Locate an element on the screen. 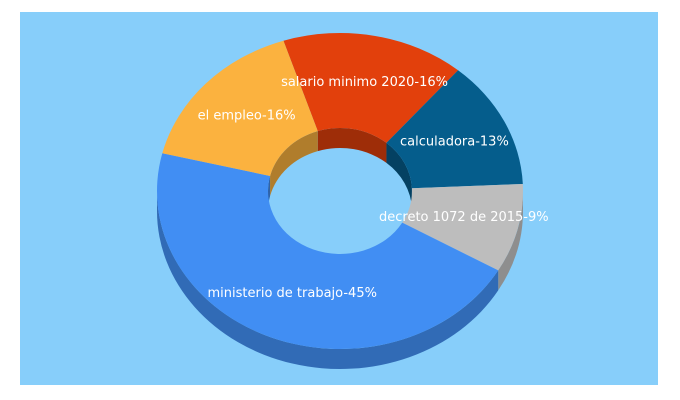 Image resolution: width=680 pixels, height=400 pixels. slice-label: decreto 1072 de 2015-9% is located at coordinates (464, 217).